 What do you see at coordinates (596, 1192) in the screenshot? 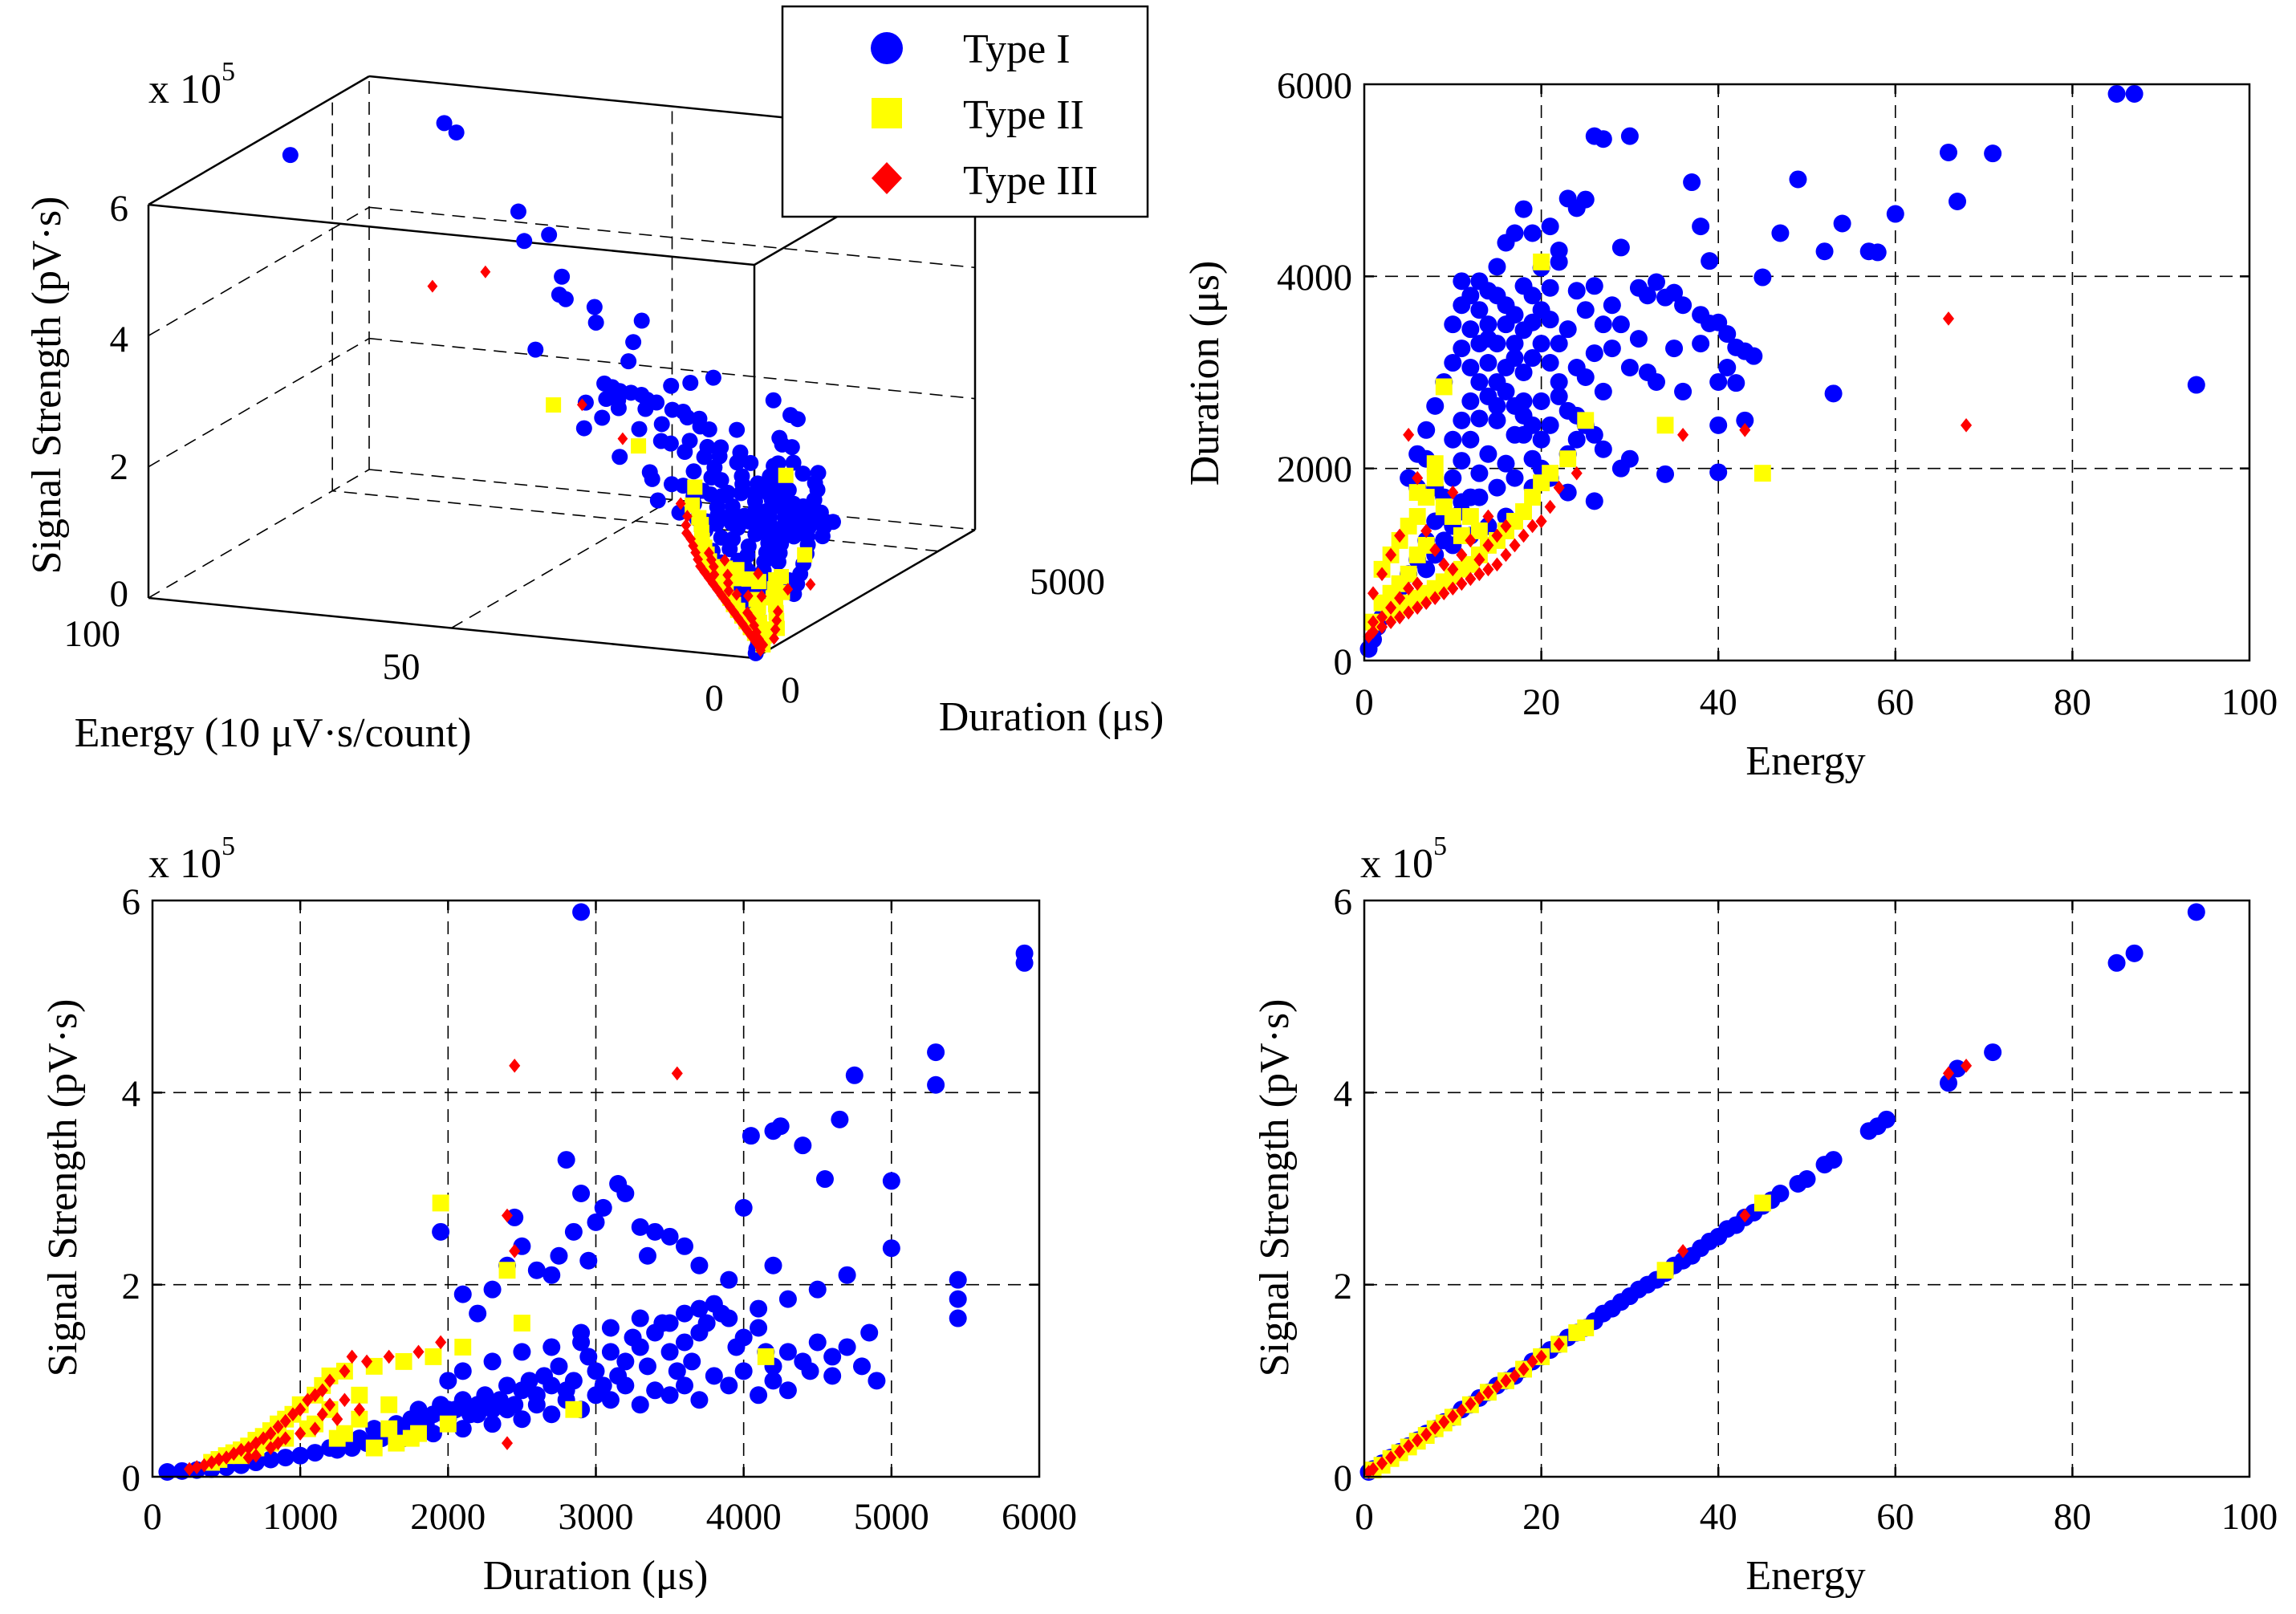
I see `panel-duration-strength-points` at bounding box center [596, 1192].